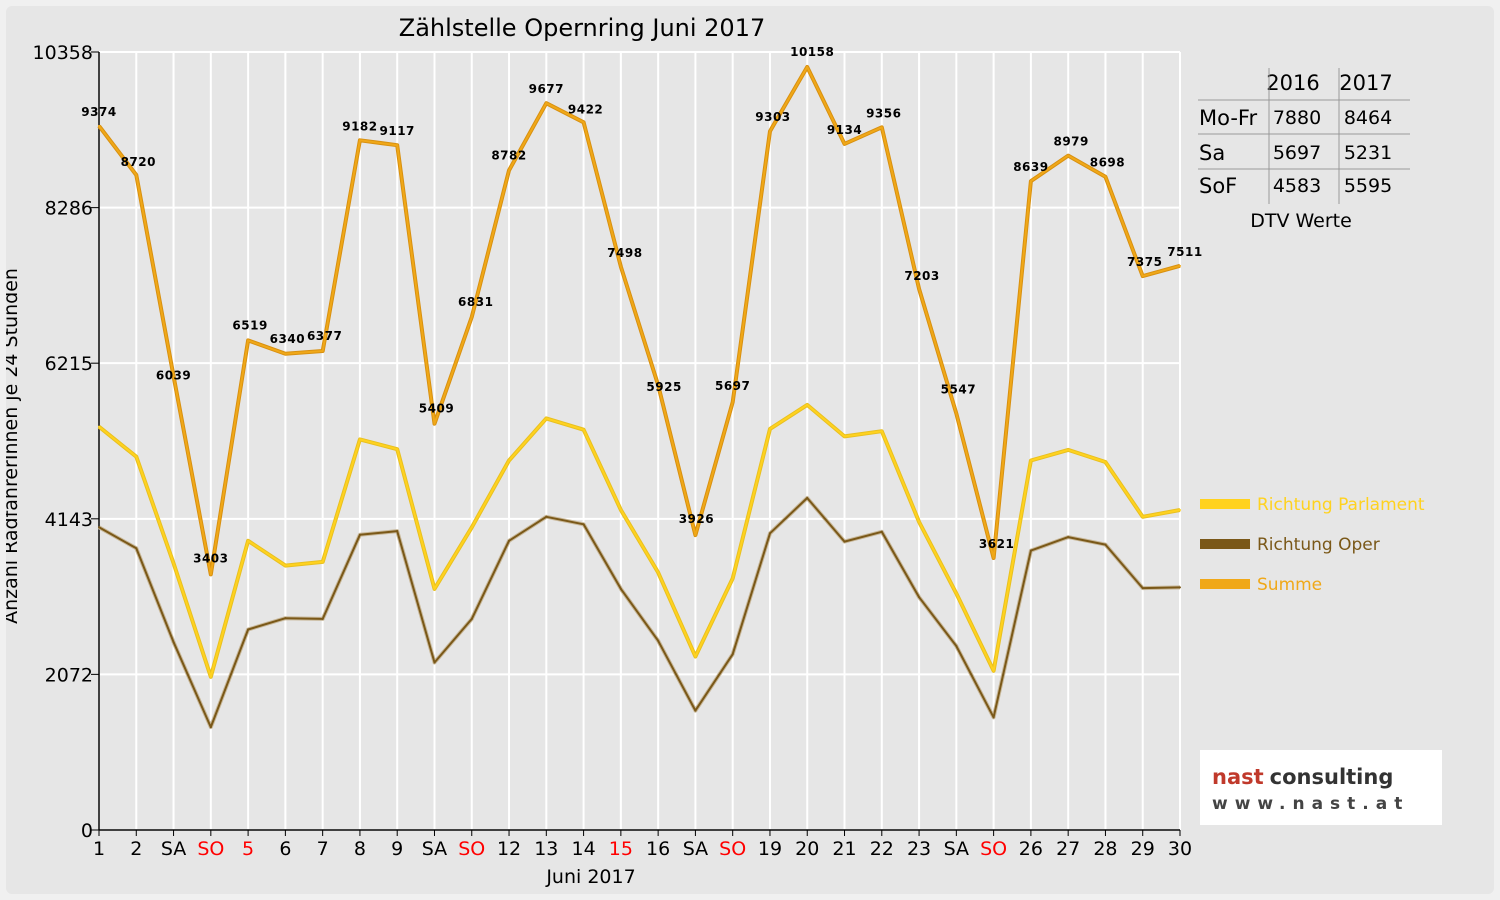  Describe the element at coordinates (436, 409) in the screenshot. I see `data-label: 5409` at that location.